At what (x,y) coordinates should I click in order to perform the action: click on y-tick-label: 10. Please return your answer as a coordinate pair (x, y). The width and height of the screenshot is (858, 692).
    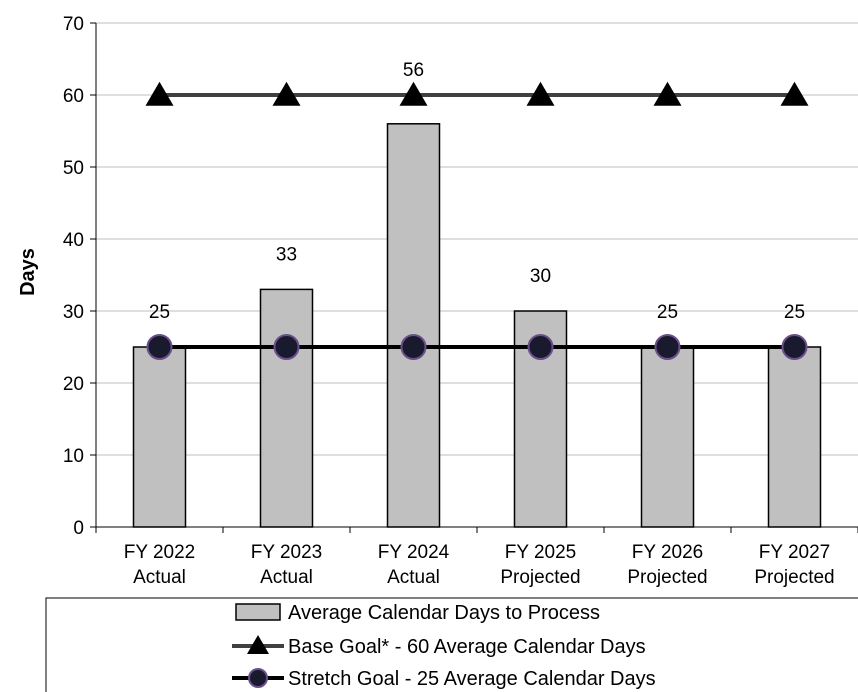
    Looking at the image, I should click on (73, 456).